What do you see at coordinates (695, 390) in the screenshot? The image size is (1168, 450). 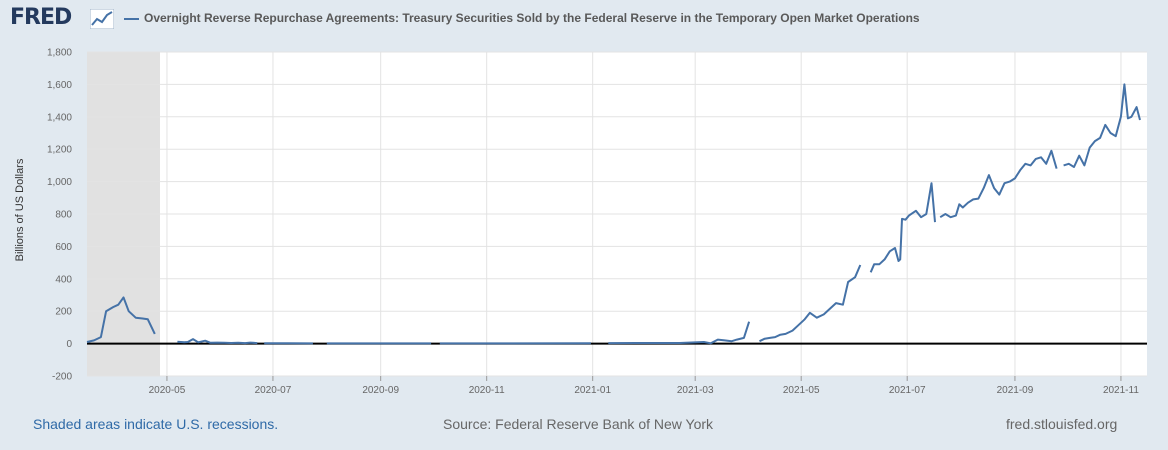 I see `x-tick-label: 2021-03` at bounding box center [695, 390].